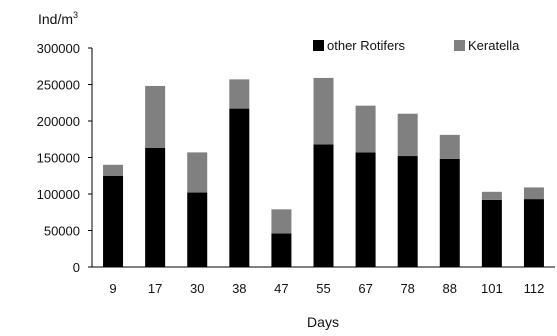 Image resolution: width=557 pixels, height=336 pixels. I want to click on legend-swatch-other-rotifers, so click(318, 45).